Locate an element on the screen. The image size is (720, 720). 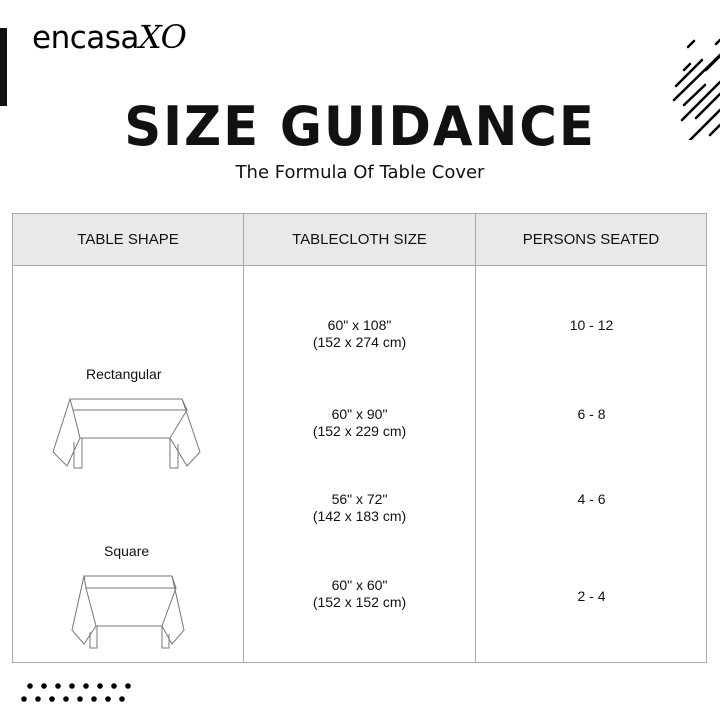
persons-row-1: 10 - 12 is located at coordinates (591, 325).